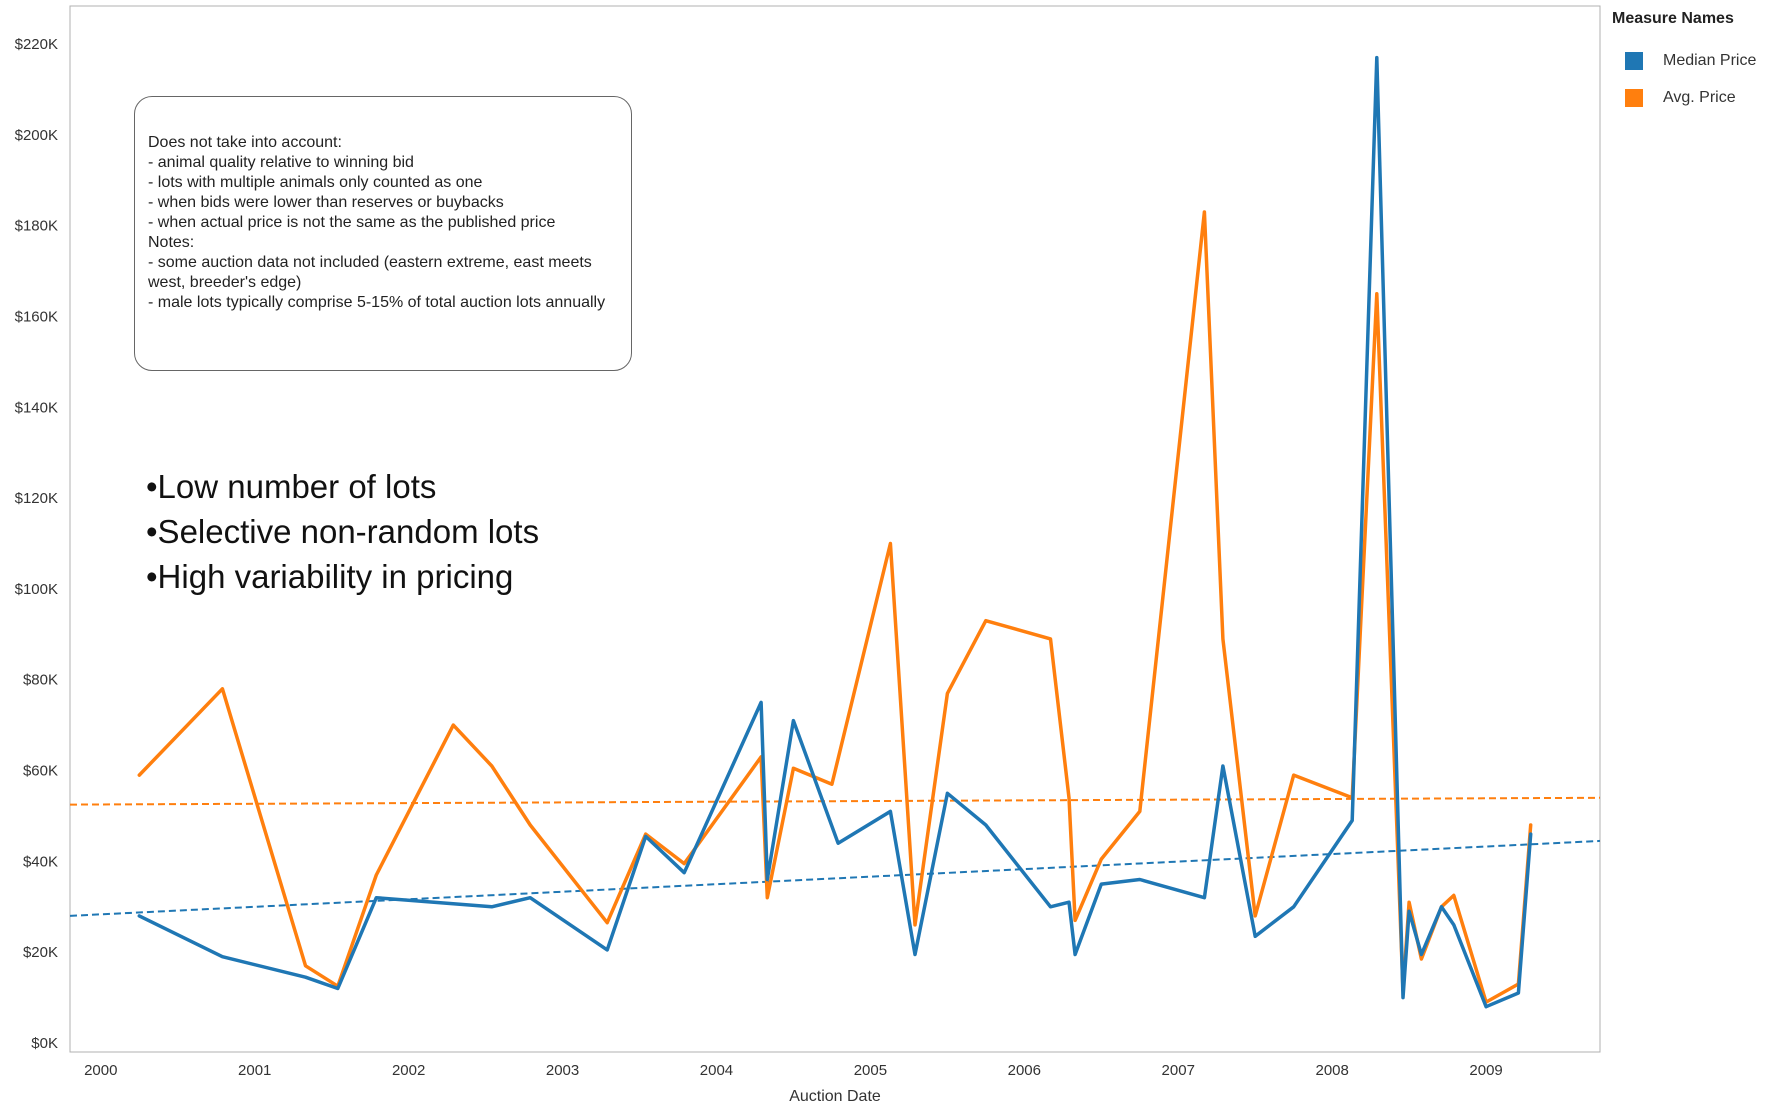 The width and height of the screenshot is (1777, 1106). What do you see at coordinates (40, 680) in the screenshot?
I see `y-tick-label: $80K` at bounding box center [40, 680].